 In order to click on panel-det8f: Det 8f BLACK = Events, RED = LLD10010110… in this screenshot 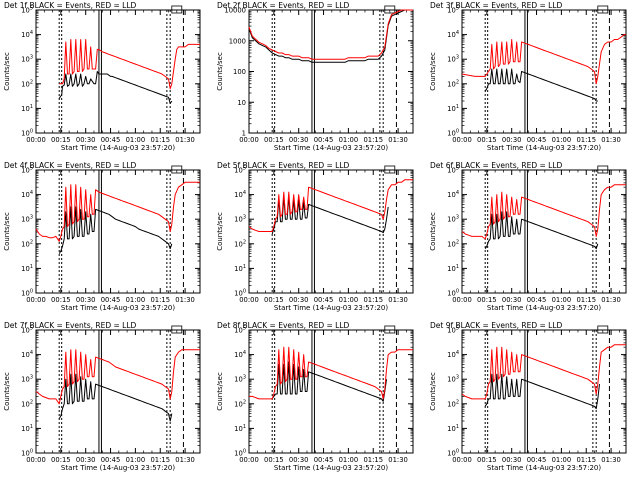, I will do `click(315, 396)`.